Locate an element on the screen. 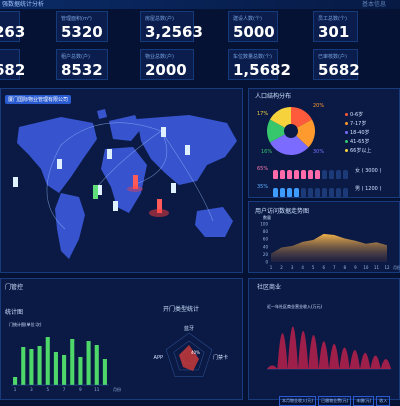 The image size is (400, 406). female-icons is located at coordinates (311, 171).